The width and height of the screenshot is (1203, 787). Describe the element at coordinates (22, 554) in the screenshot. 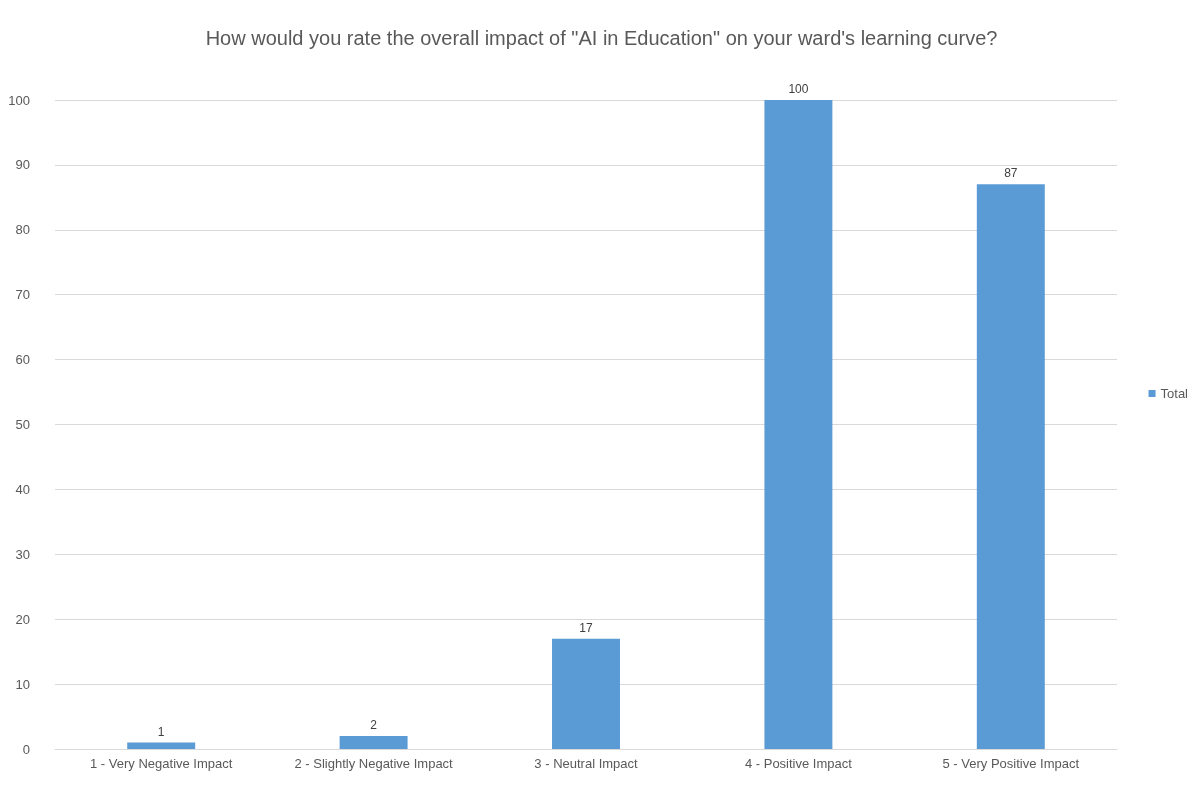

I see `y-tick-label: 30` at that location.